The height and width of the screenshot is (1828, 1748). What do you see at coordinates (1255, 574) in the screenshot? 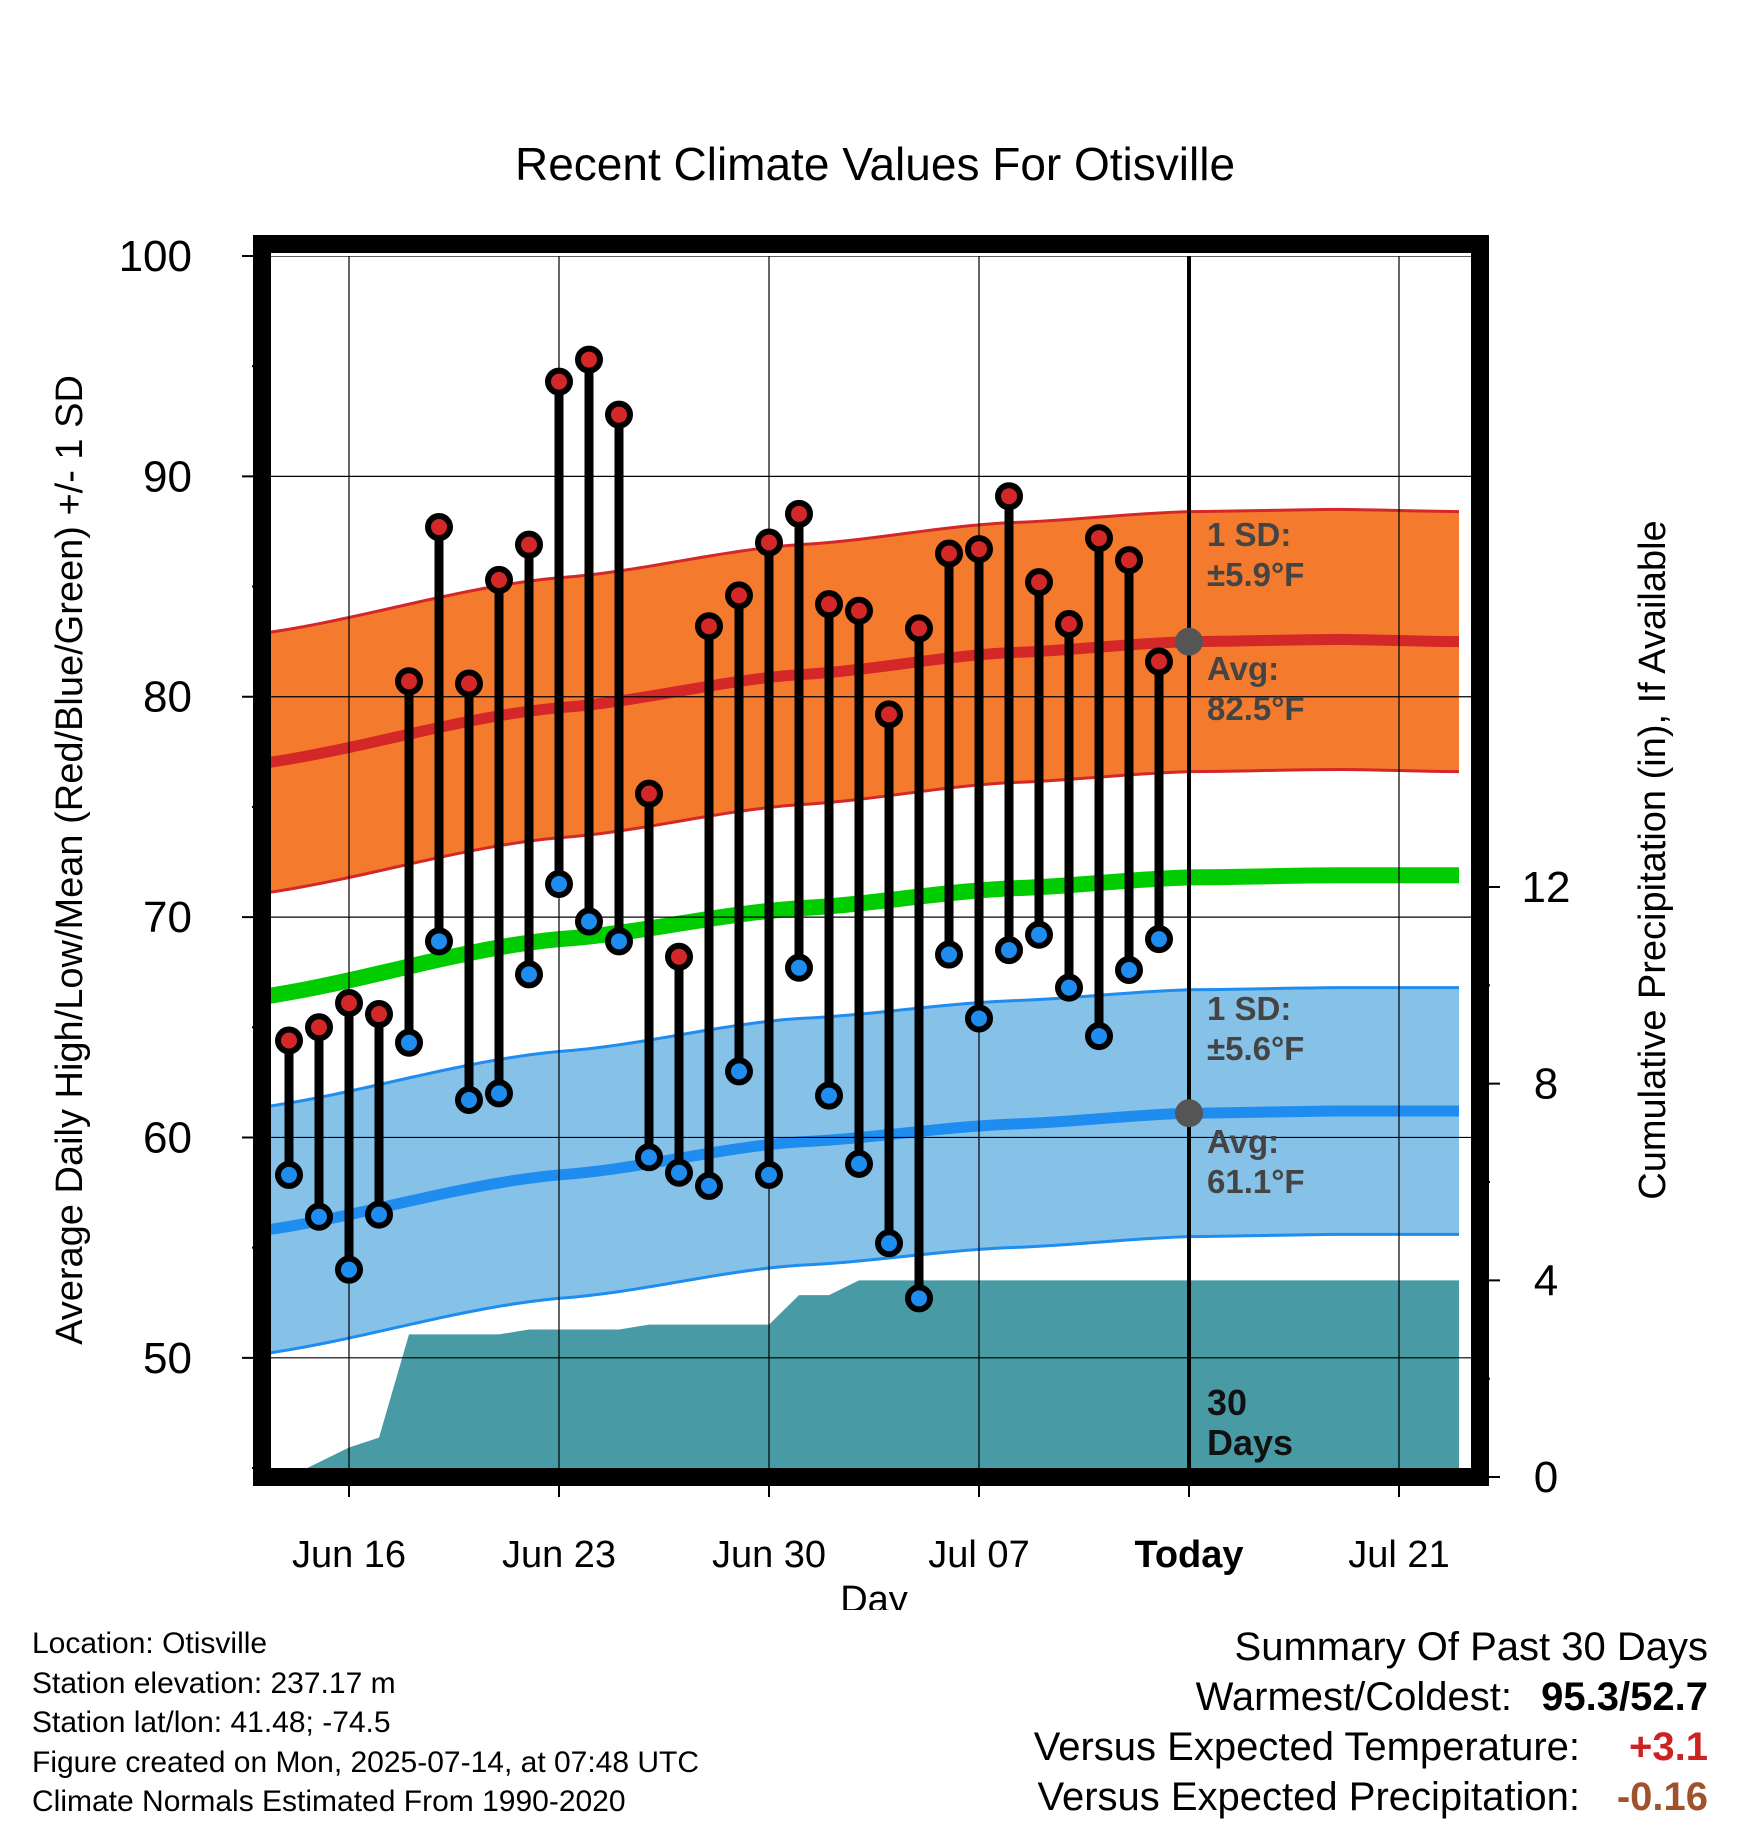
I see `high-sd-annotation-line: ±5.9°F` at bounding box center [1255, 574].